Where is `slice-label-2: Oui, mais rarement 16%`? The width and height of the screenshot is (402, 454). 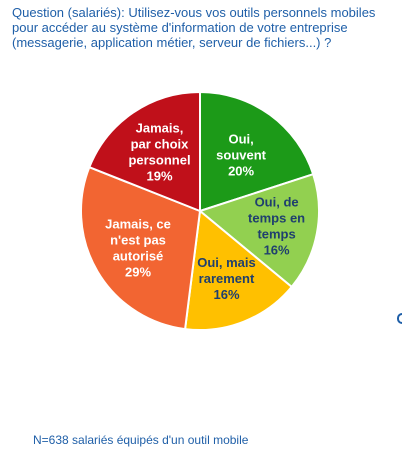 slice-label-2: Oui, mais rarement 16% is located at coordinates (226, 278).